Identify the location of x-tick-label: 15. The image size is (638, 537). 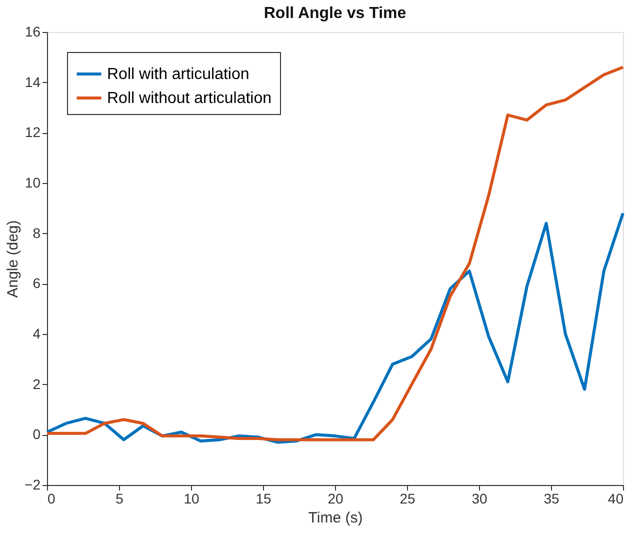
(264, 498).